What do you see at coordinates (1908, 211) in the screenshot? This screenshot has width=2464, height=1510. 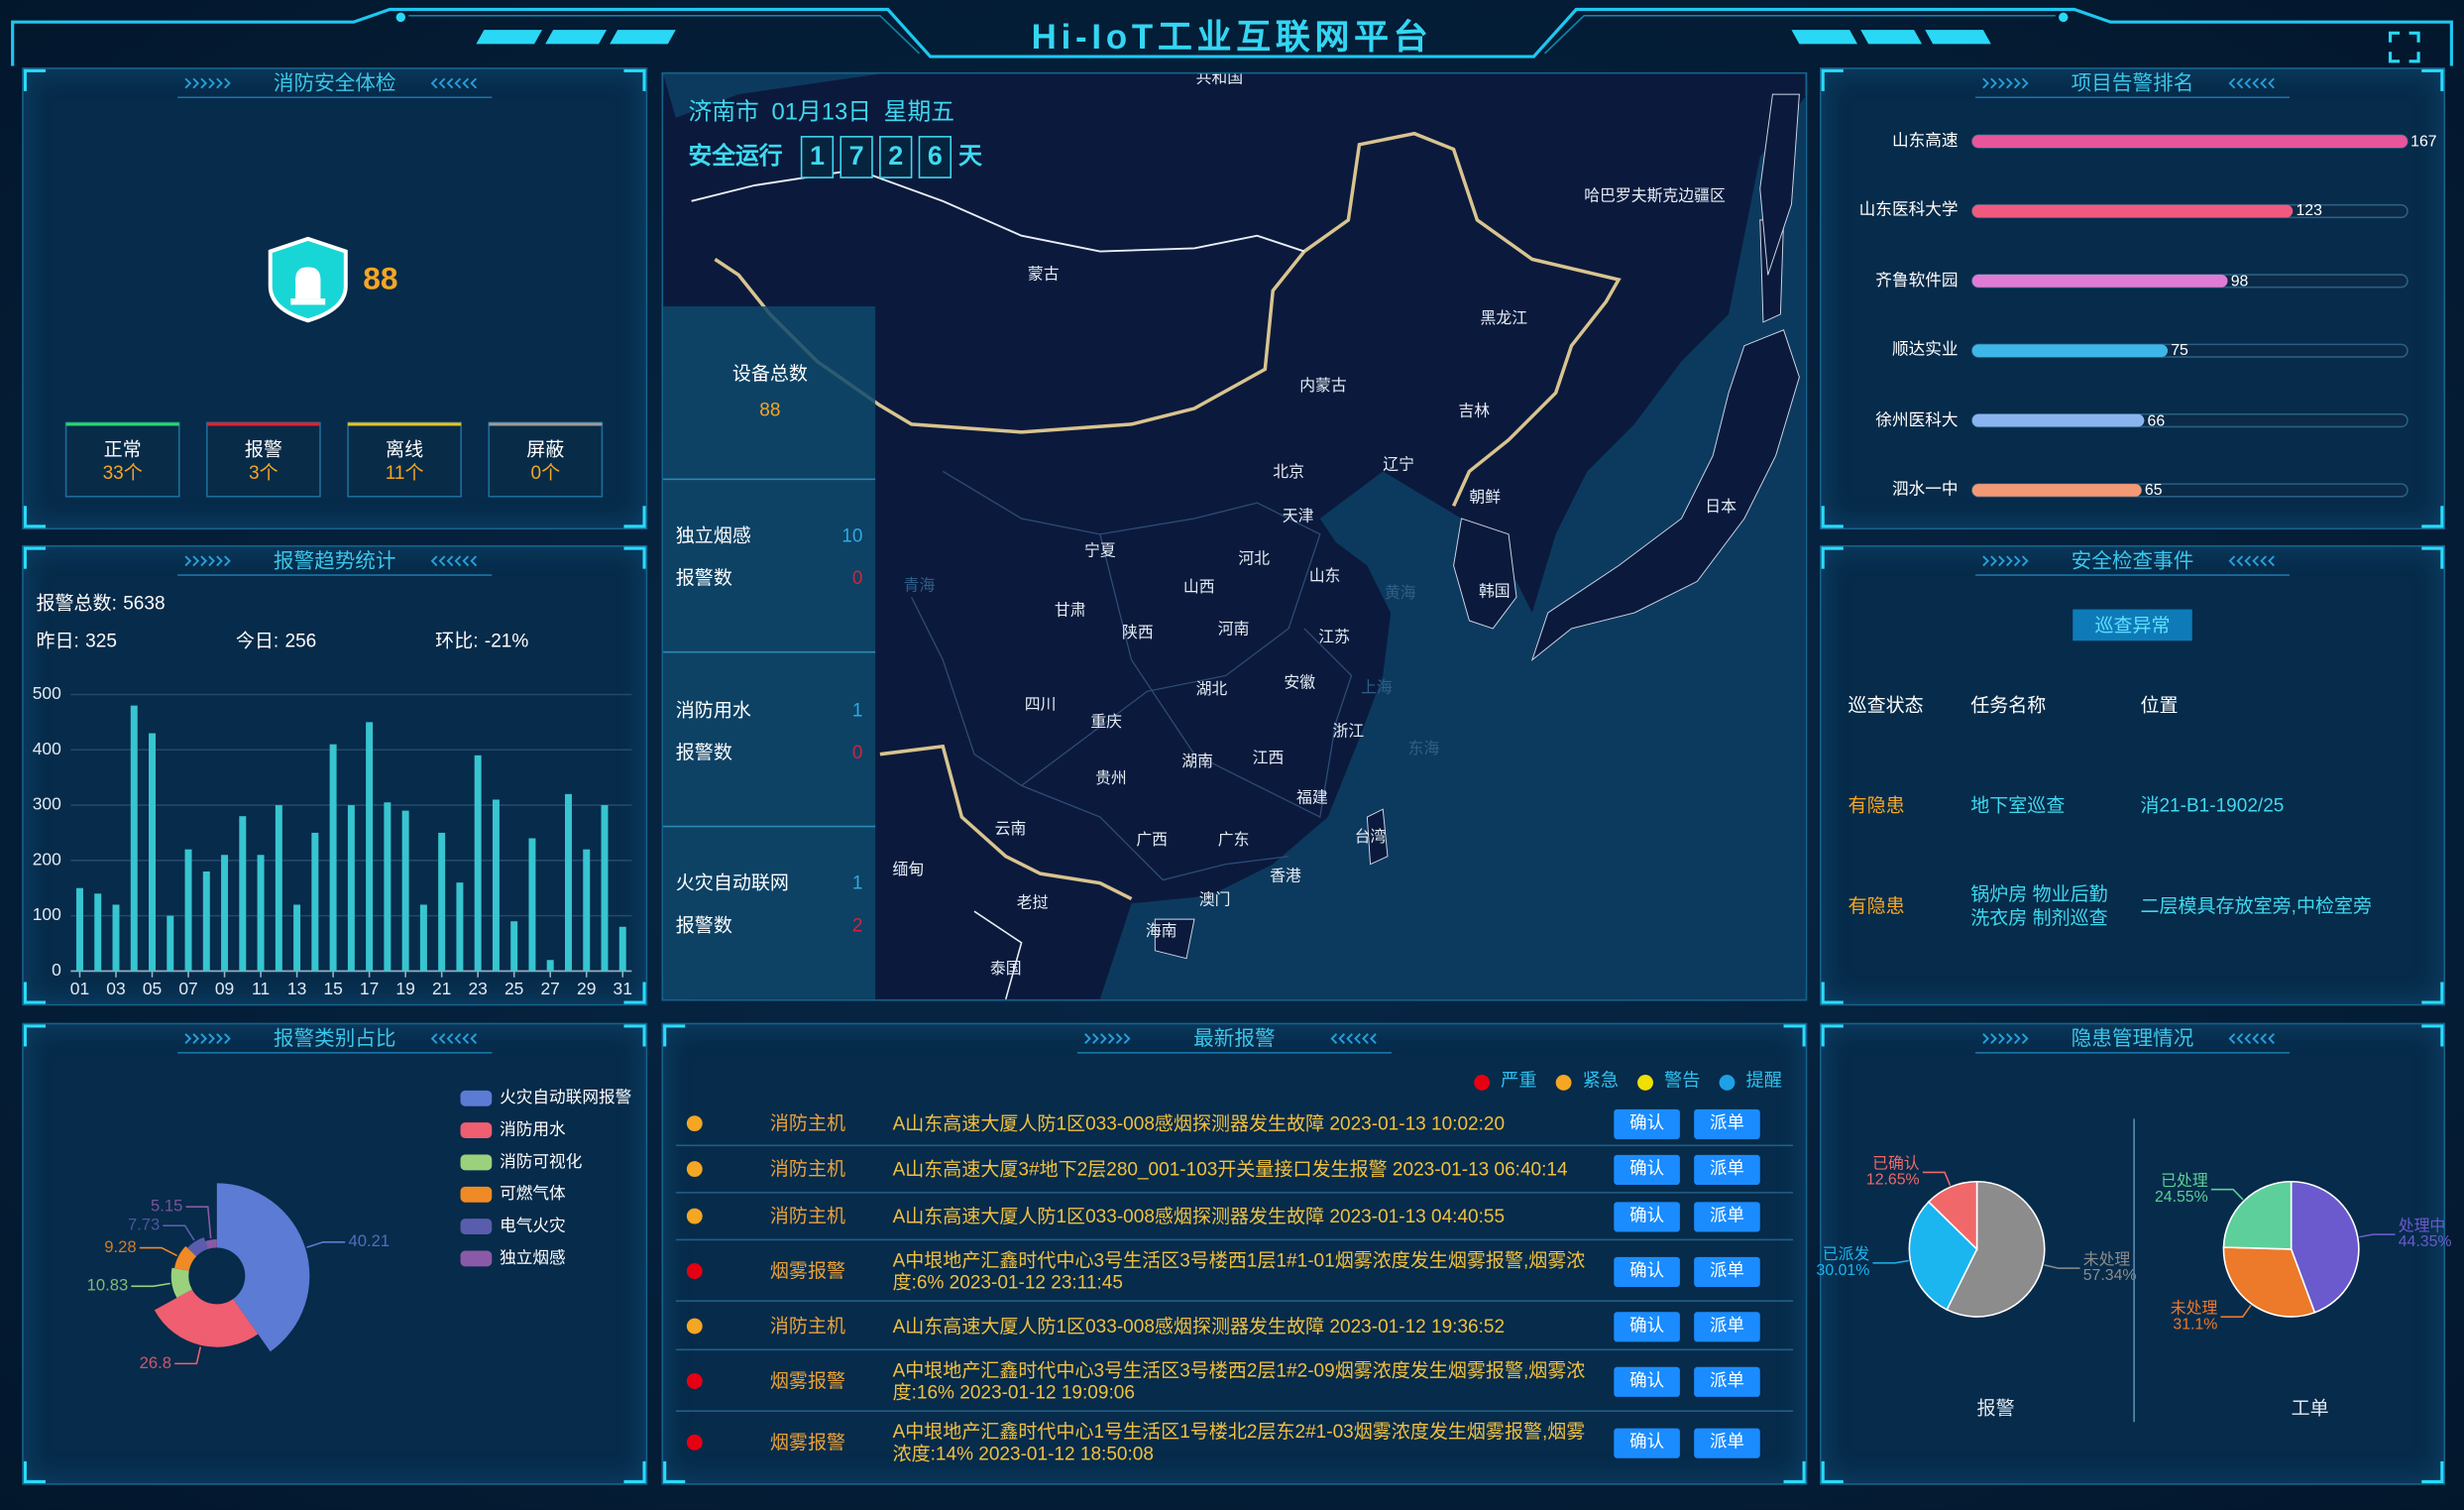 I see `rank-name: 山东医科大学` at bounding box center [1908, 211].